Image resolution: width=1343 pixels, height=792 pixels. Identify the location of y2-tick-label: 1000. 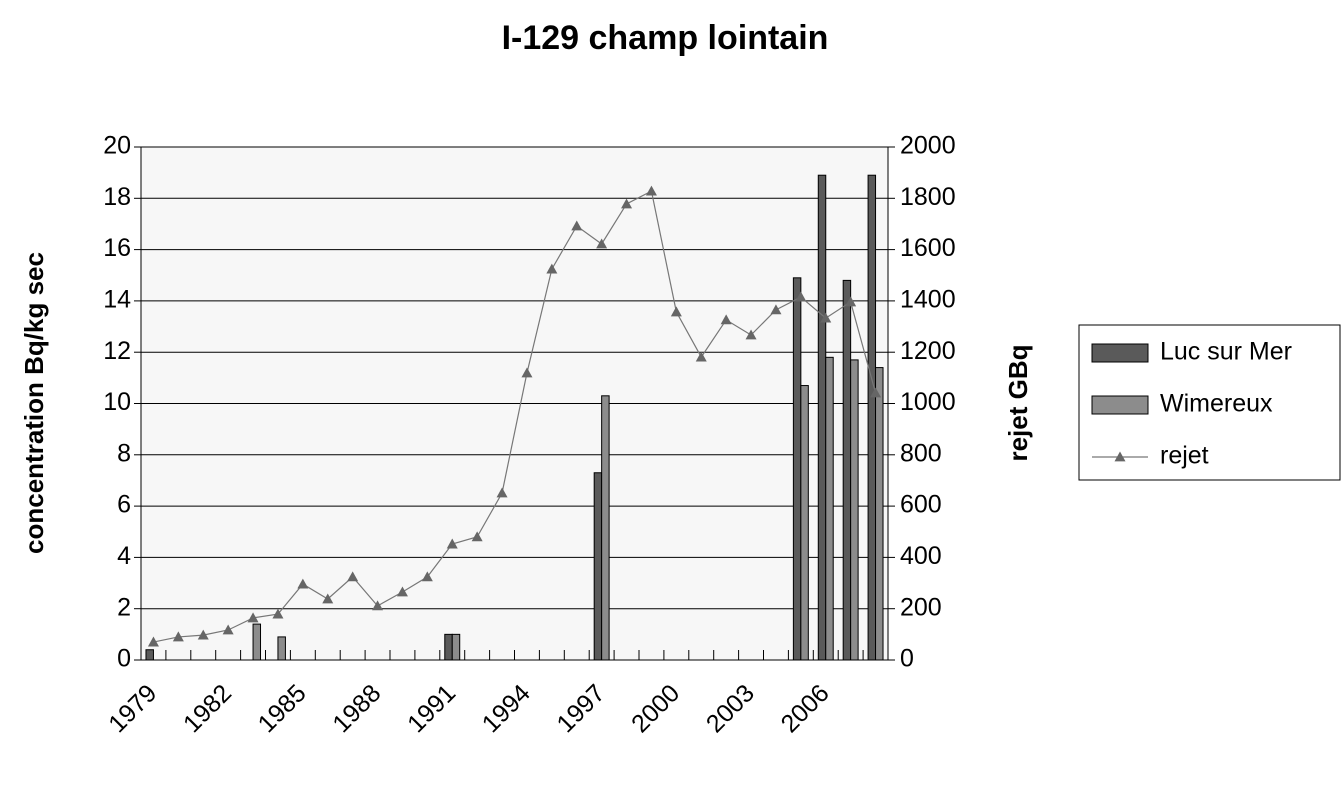
(928, 402).